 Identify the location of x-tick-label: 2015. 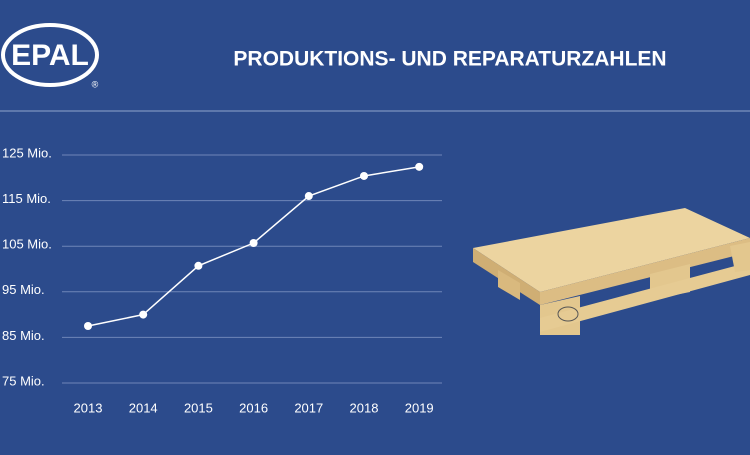
(198, 407).